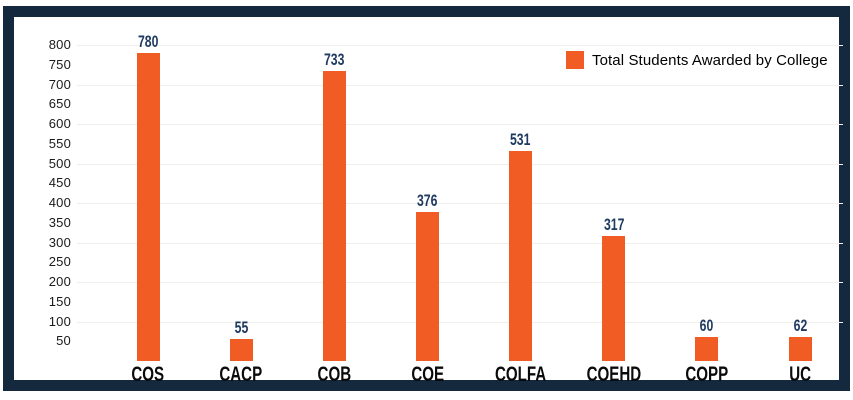  Describe the element at coordinates (148, 41) in the screenshot. I see `bar-value-label-cos: 780` at that location.